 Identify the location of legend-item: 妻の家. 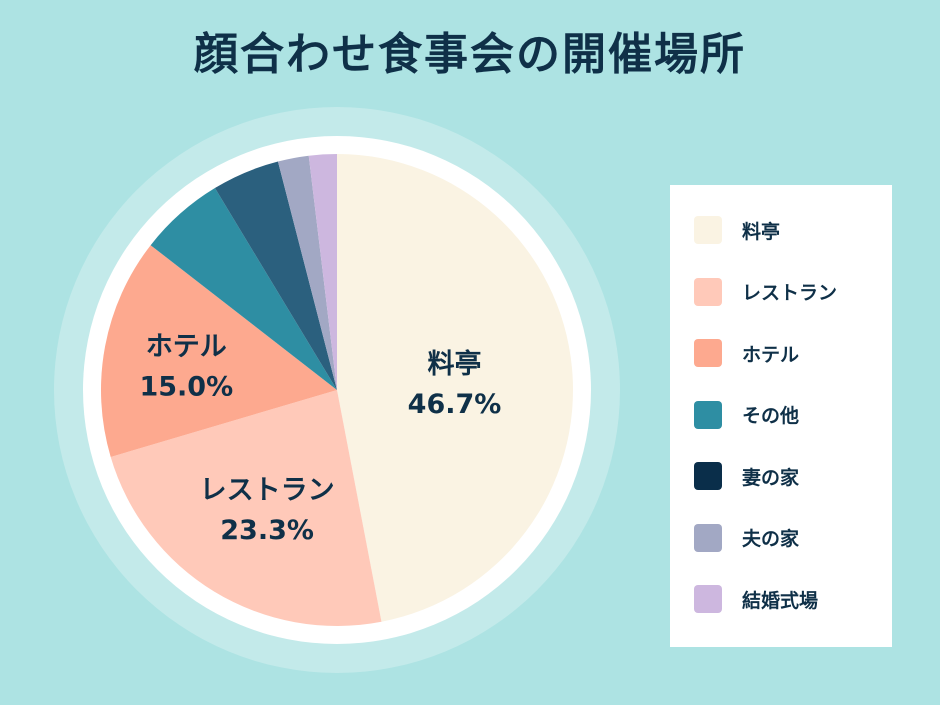
(746, 476).